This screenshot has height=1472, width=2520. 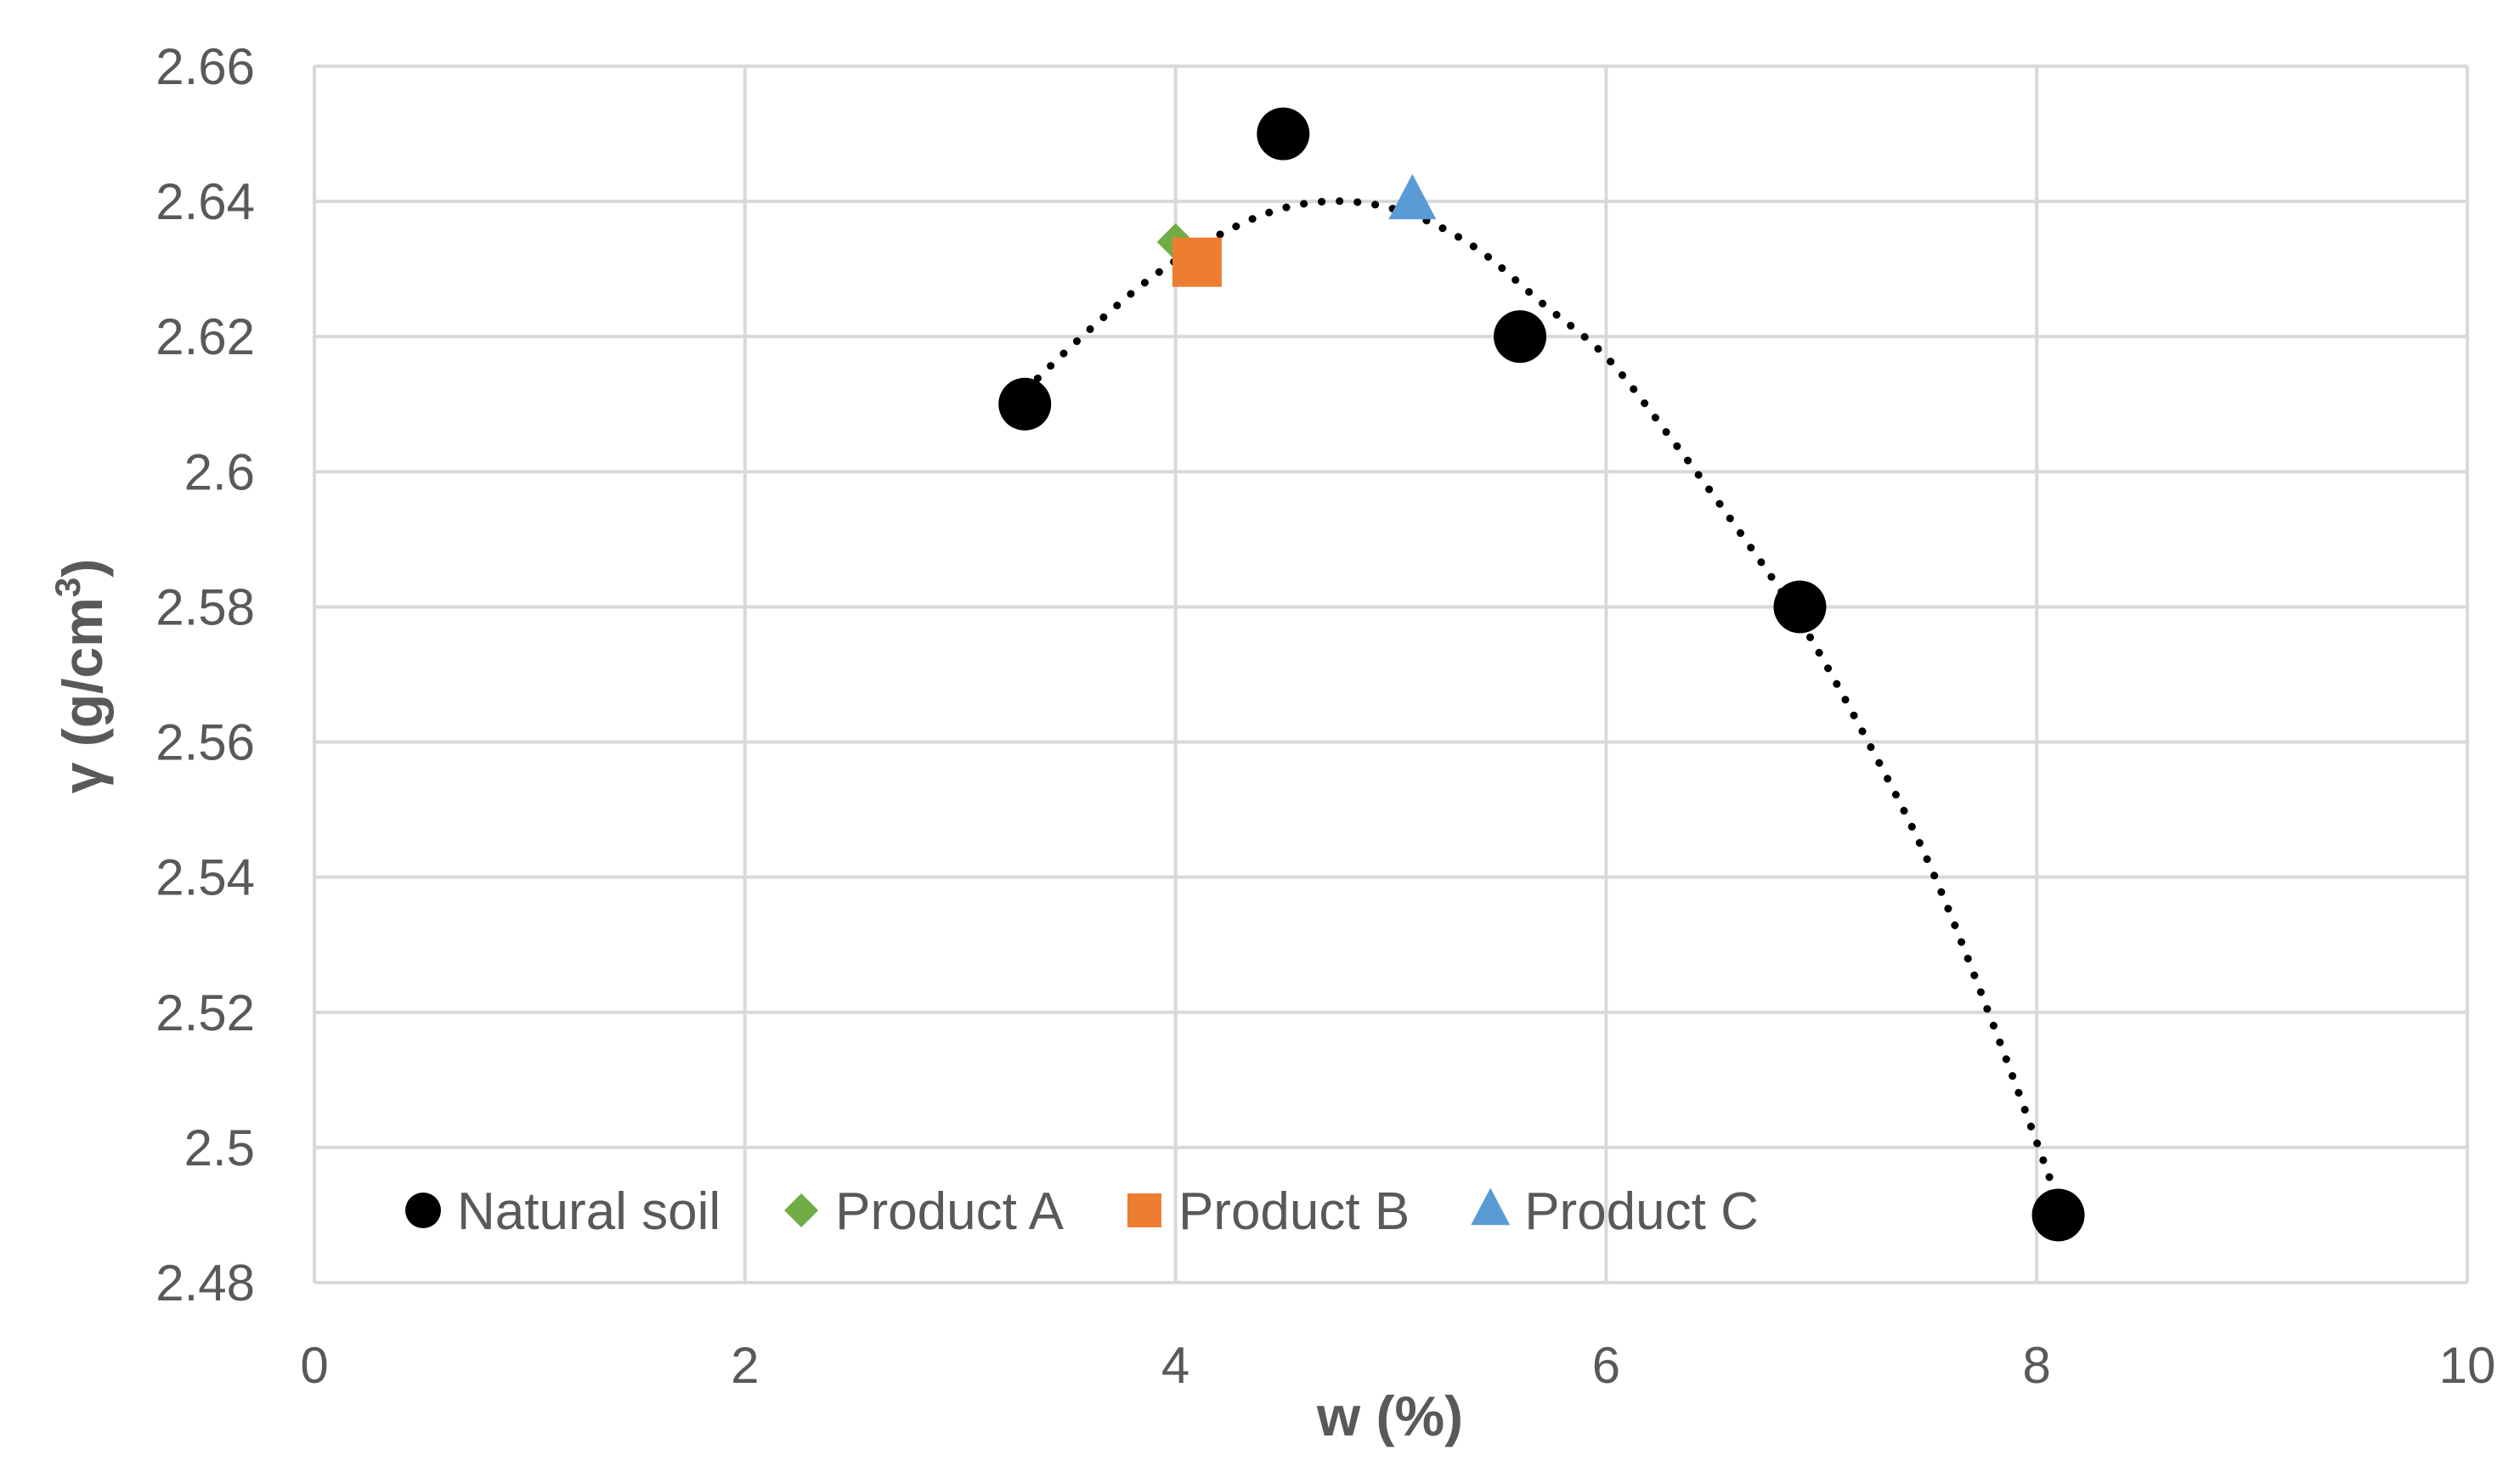 I want to click on y-axis-title-main: γ (g/cm, so click(x=83, y=695).